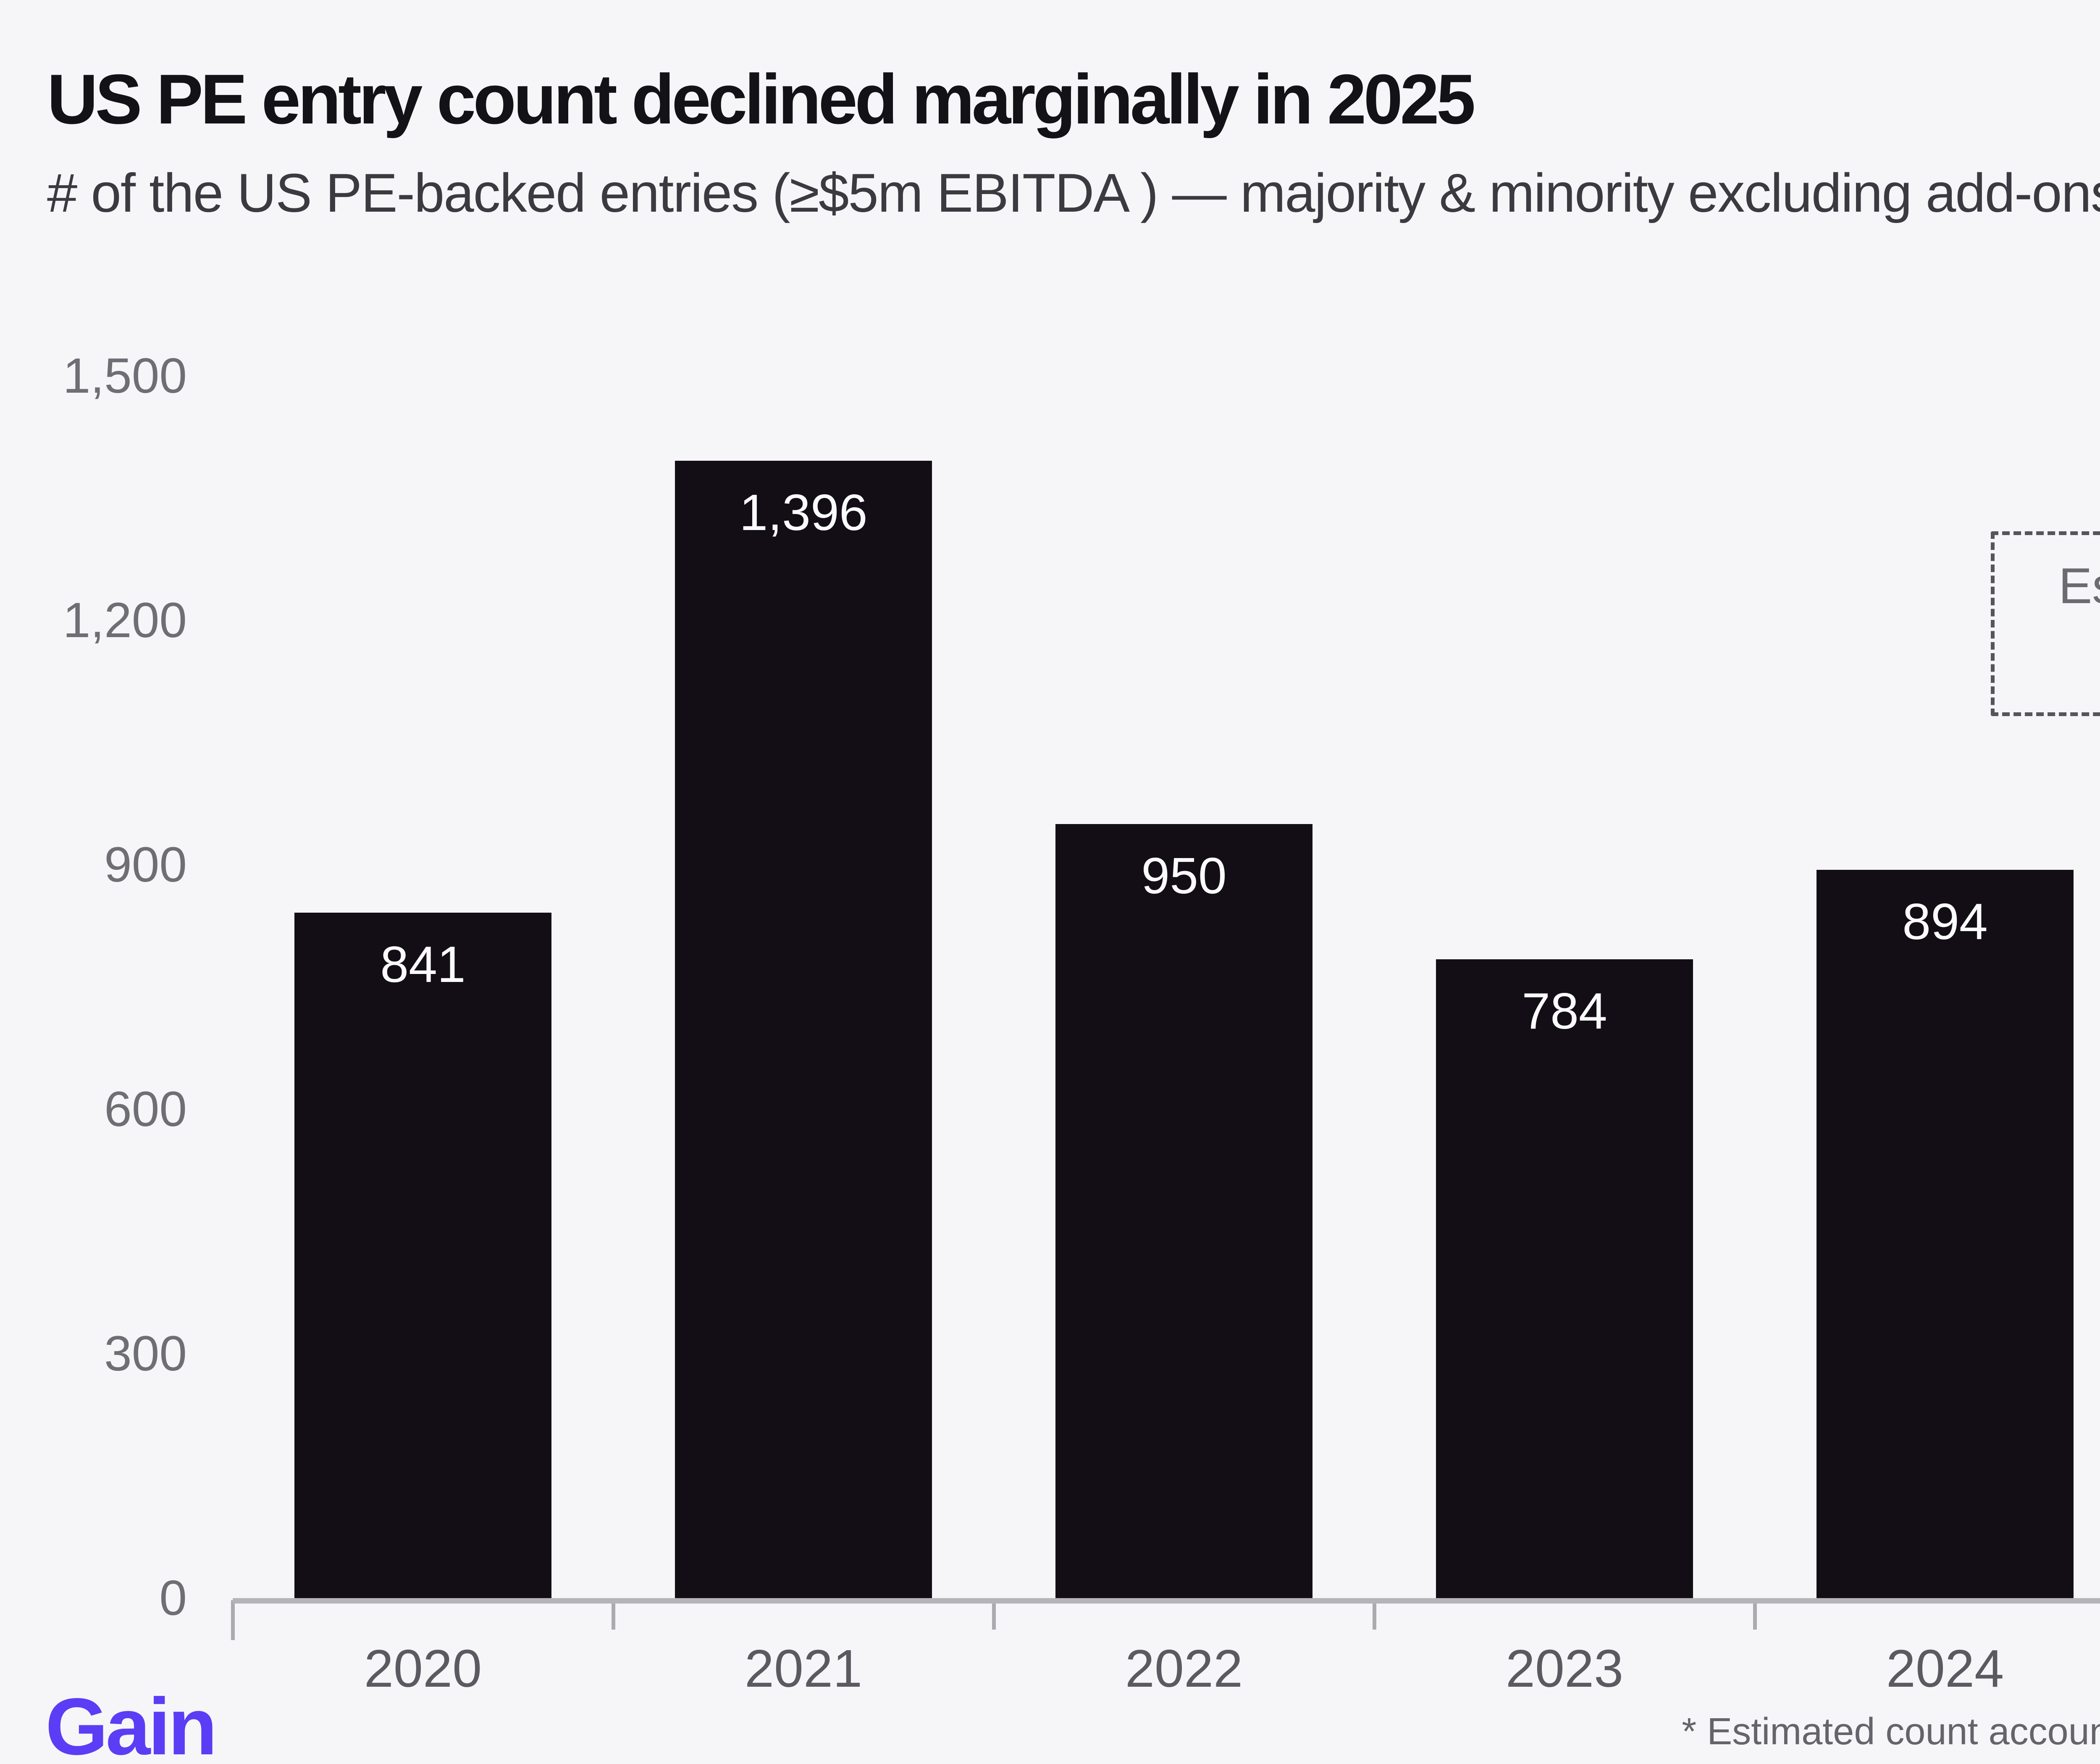 The image size is (2100, 1764). I want to click on y-axis-tick-label: 300, so click(145, 1353).